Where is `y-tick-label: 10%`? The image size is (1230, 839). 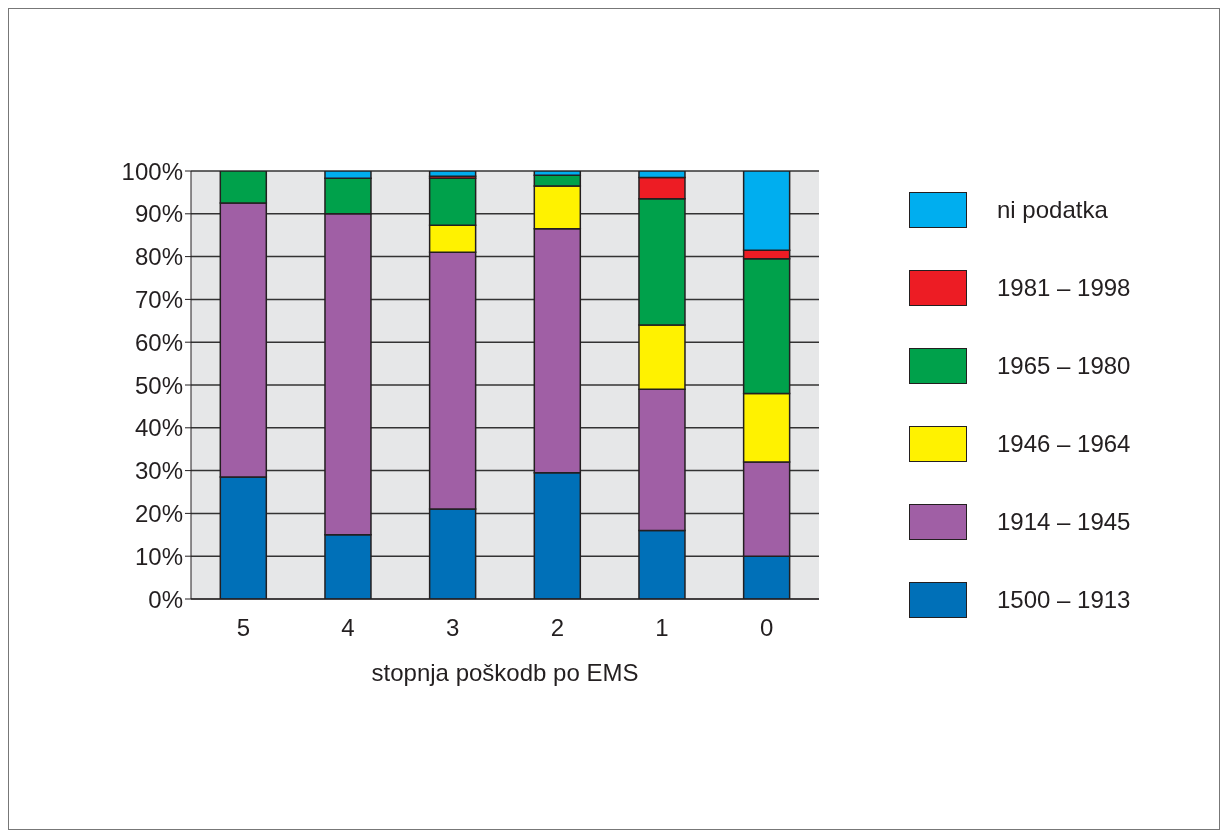
y-tick-label: 10% is located at coordinates (158, 556).